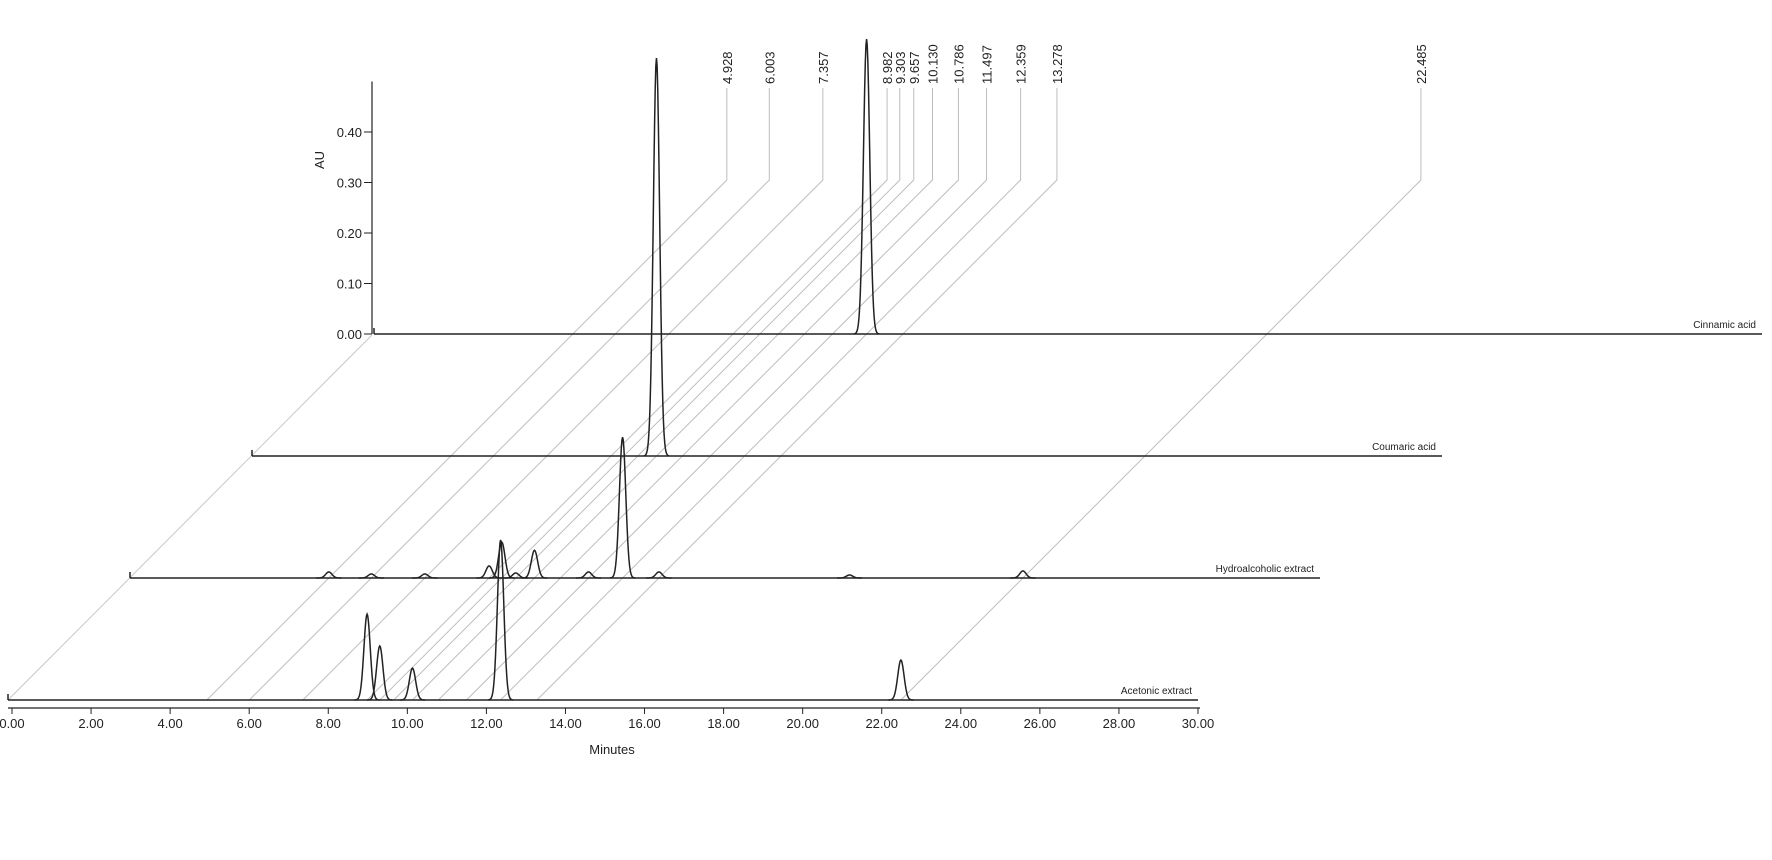 Image resolution: width=1772 pixels, height=860 pixels. I want to click on series-label: Hydroalcoholic extract, so click(1265, 569).